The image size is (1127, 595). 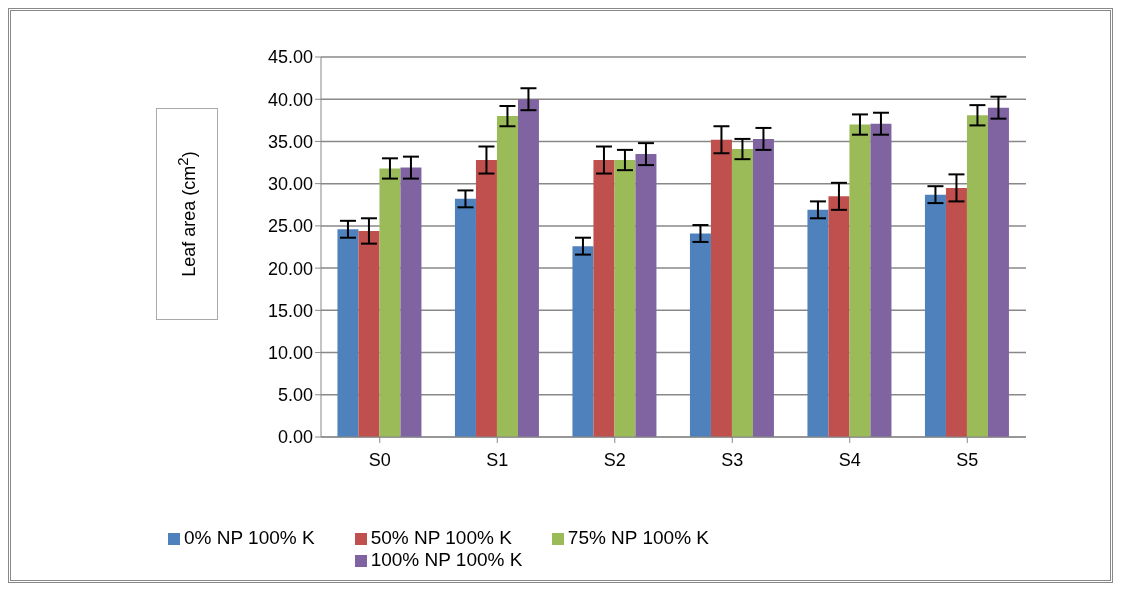 I want to click on y-tick-label: 20.00, so click(x=290, y=268).